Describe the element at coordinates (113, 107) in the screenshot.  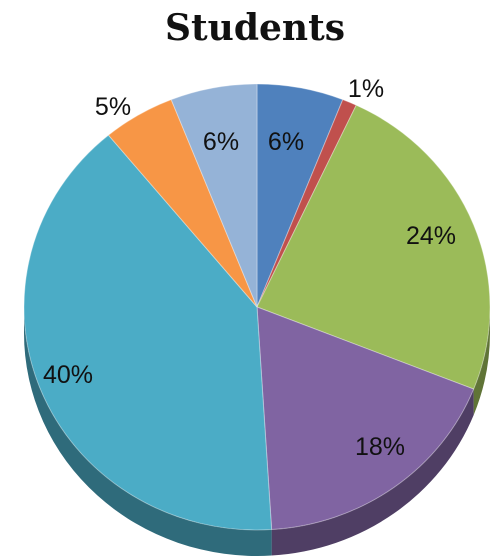
I see `data-label-6: 5%` at that location.